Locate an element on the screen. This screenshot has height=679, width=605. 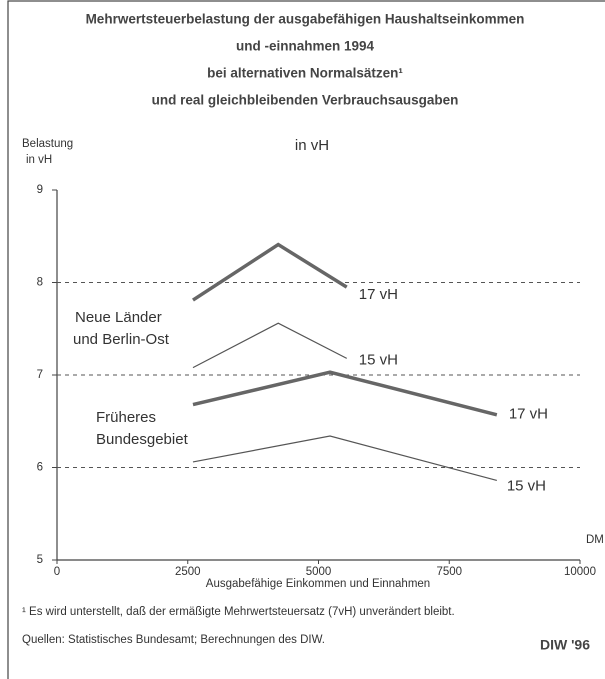
y-tick-label: 7 is located at coordinates (40, 375).